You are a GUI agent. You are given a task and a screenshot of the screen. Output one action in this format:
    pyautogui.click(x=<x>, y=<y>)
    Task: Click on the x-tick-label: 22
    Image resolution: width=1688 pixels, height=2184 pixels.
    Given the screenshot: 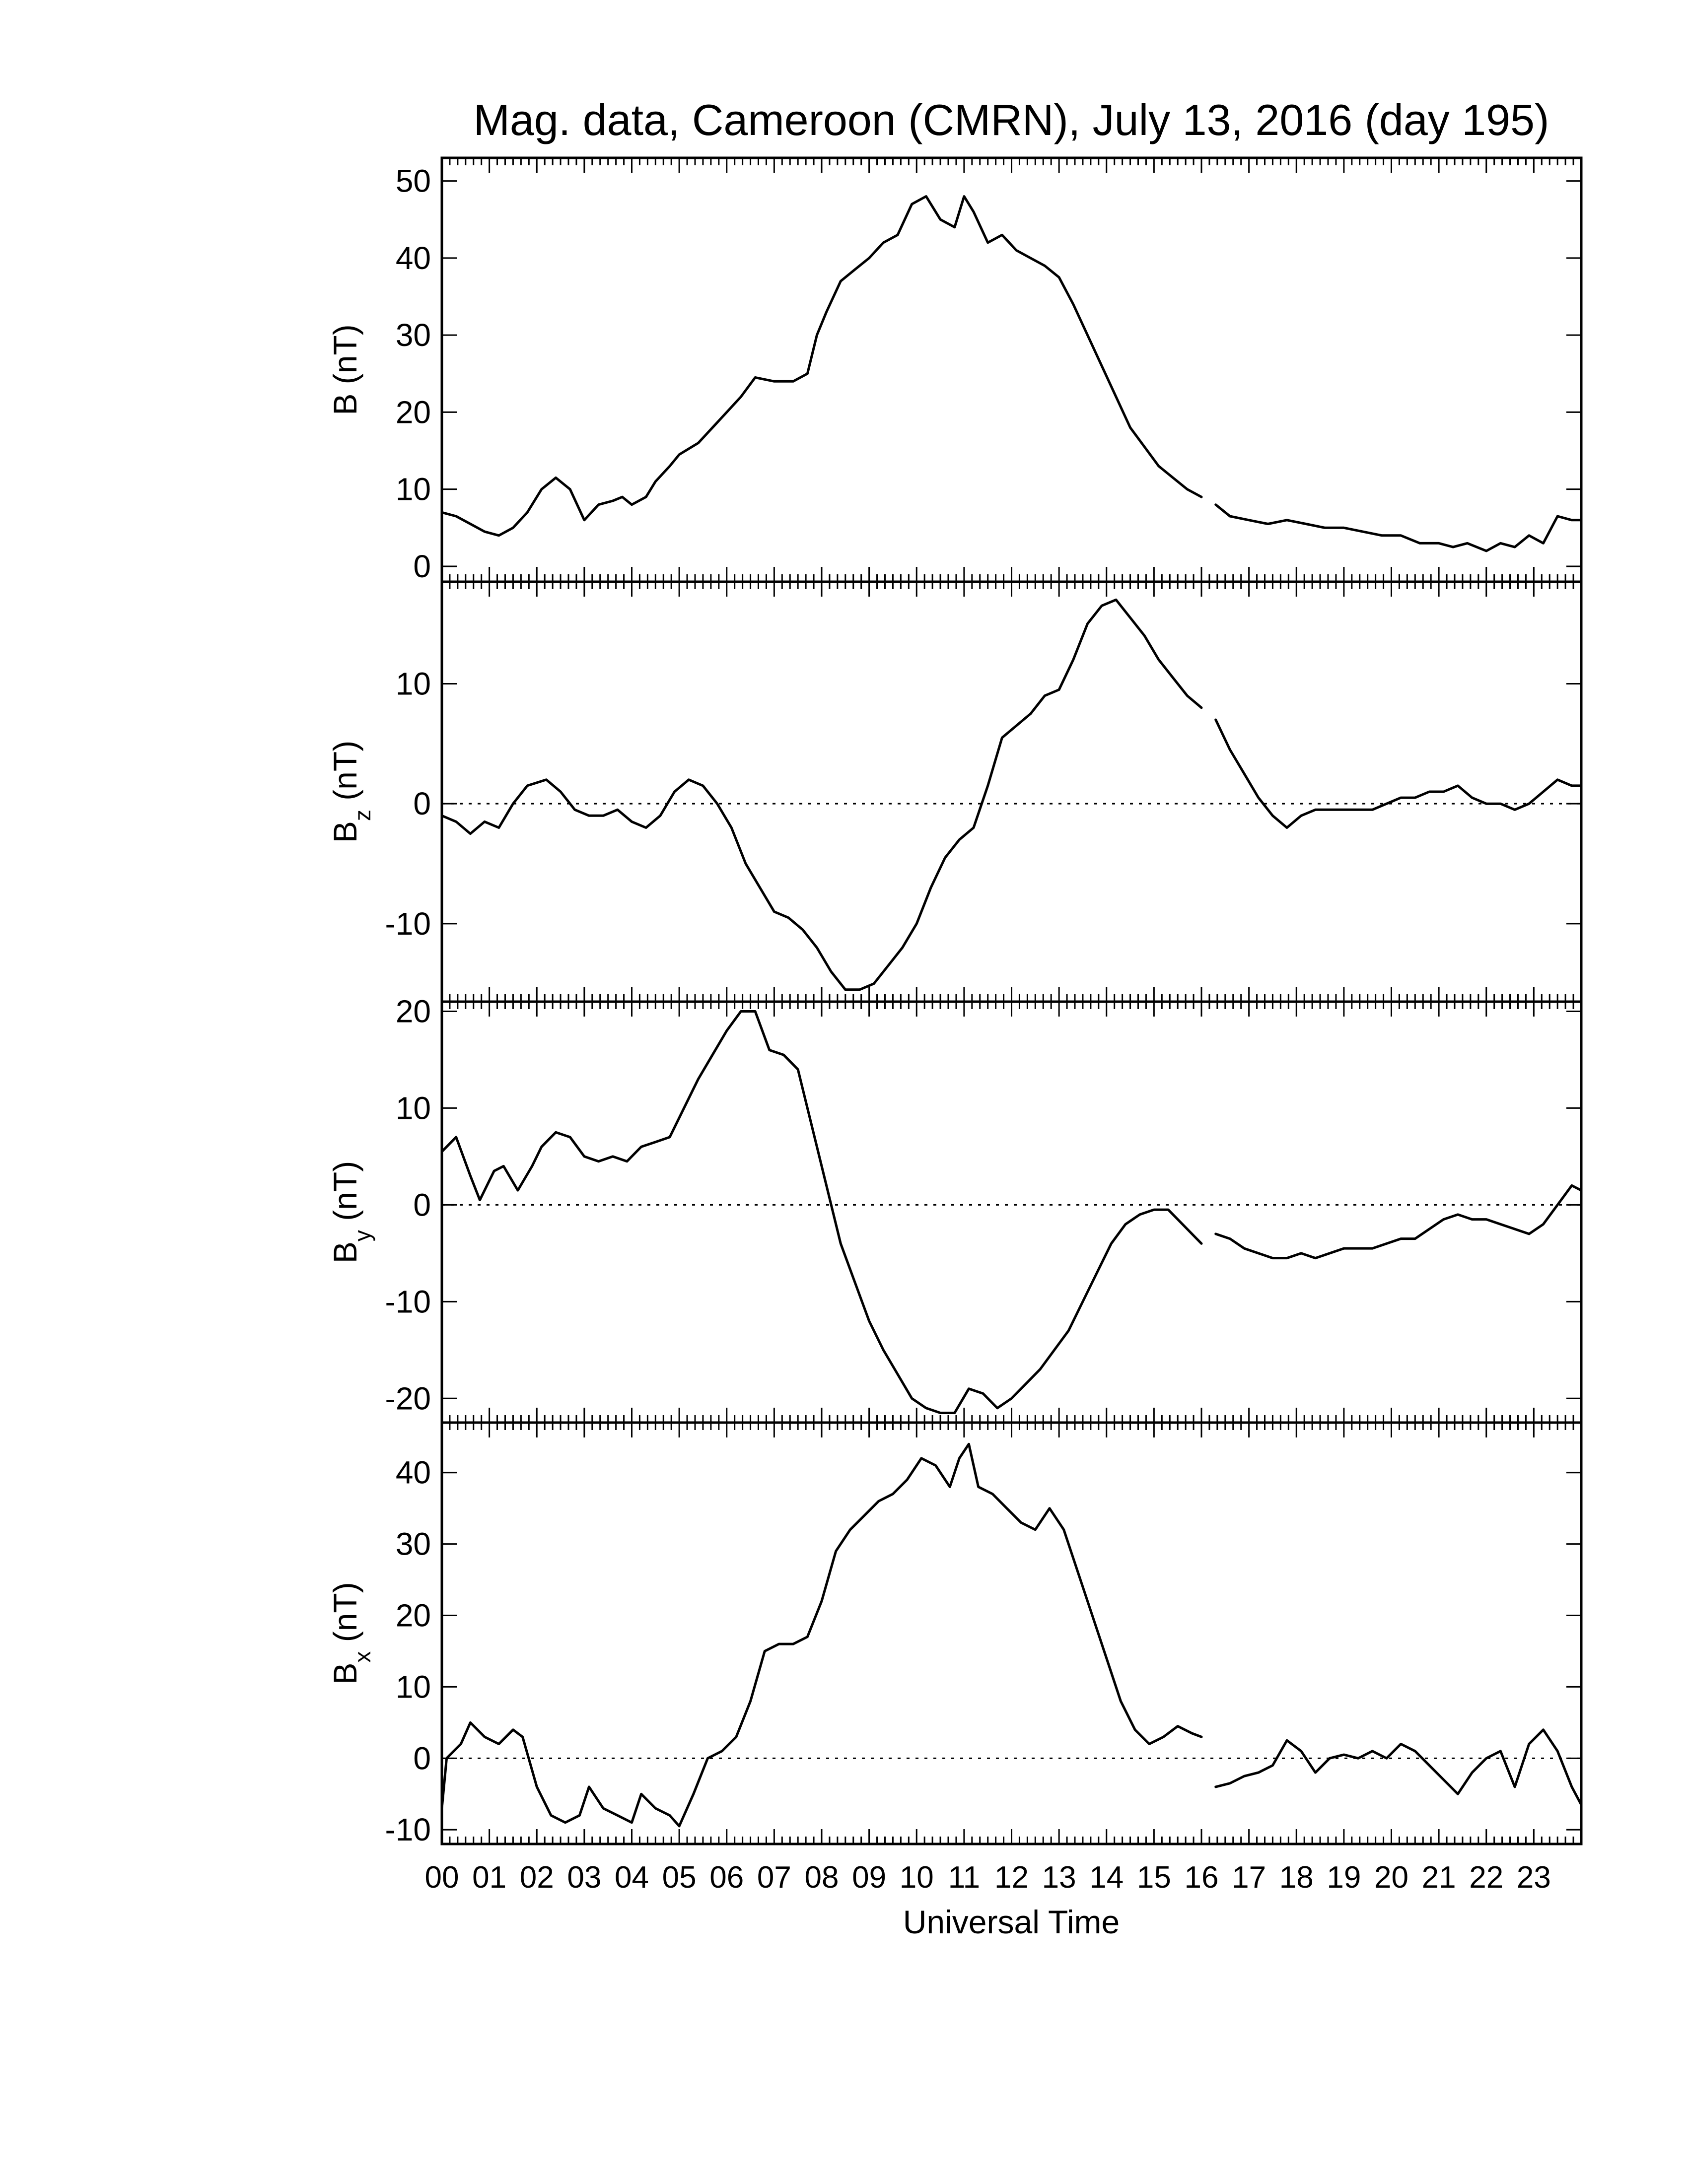 What is the action you would take?
    pyautogui.click(x=1486, y=1877)
    